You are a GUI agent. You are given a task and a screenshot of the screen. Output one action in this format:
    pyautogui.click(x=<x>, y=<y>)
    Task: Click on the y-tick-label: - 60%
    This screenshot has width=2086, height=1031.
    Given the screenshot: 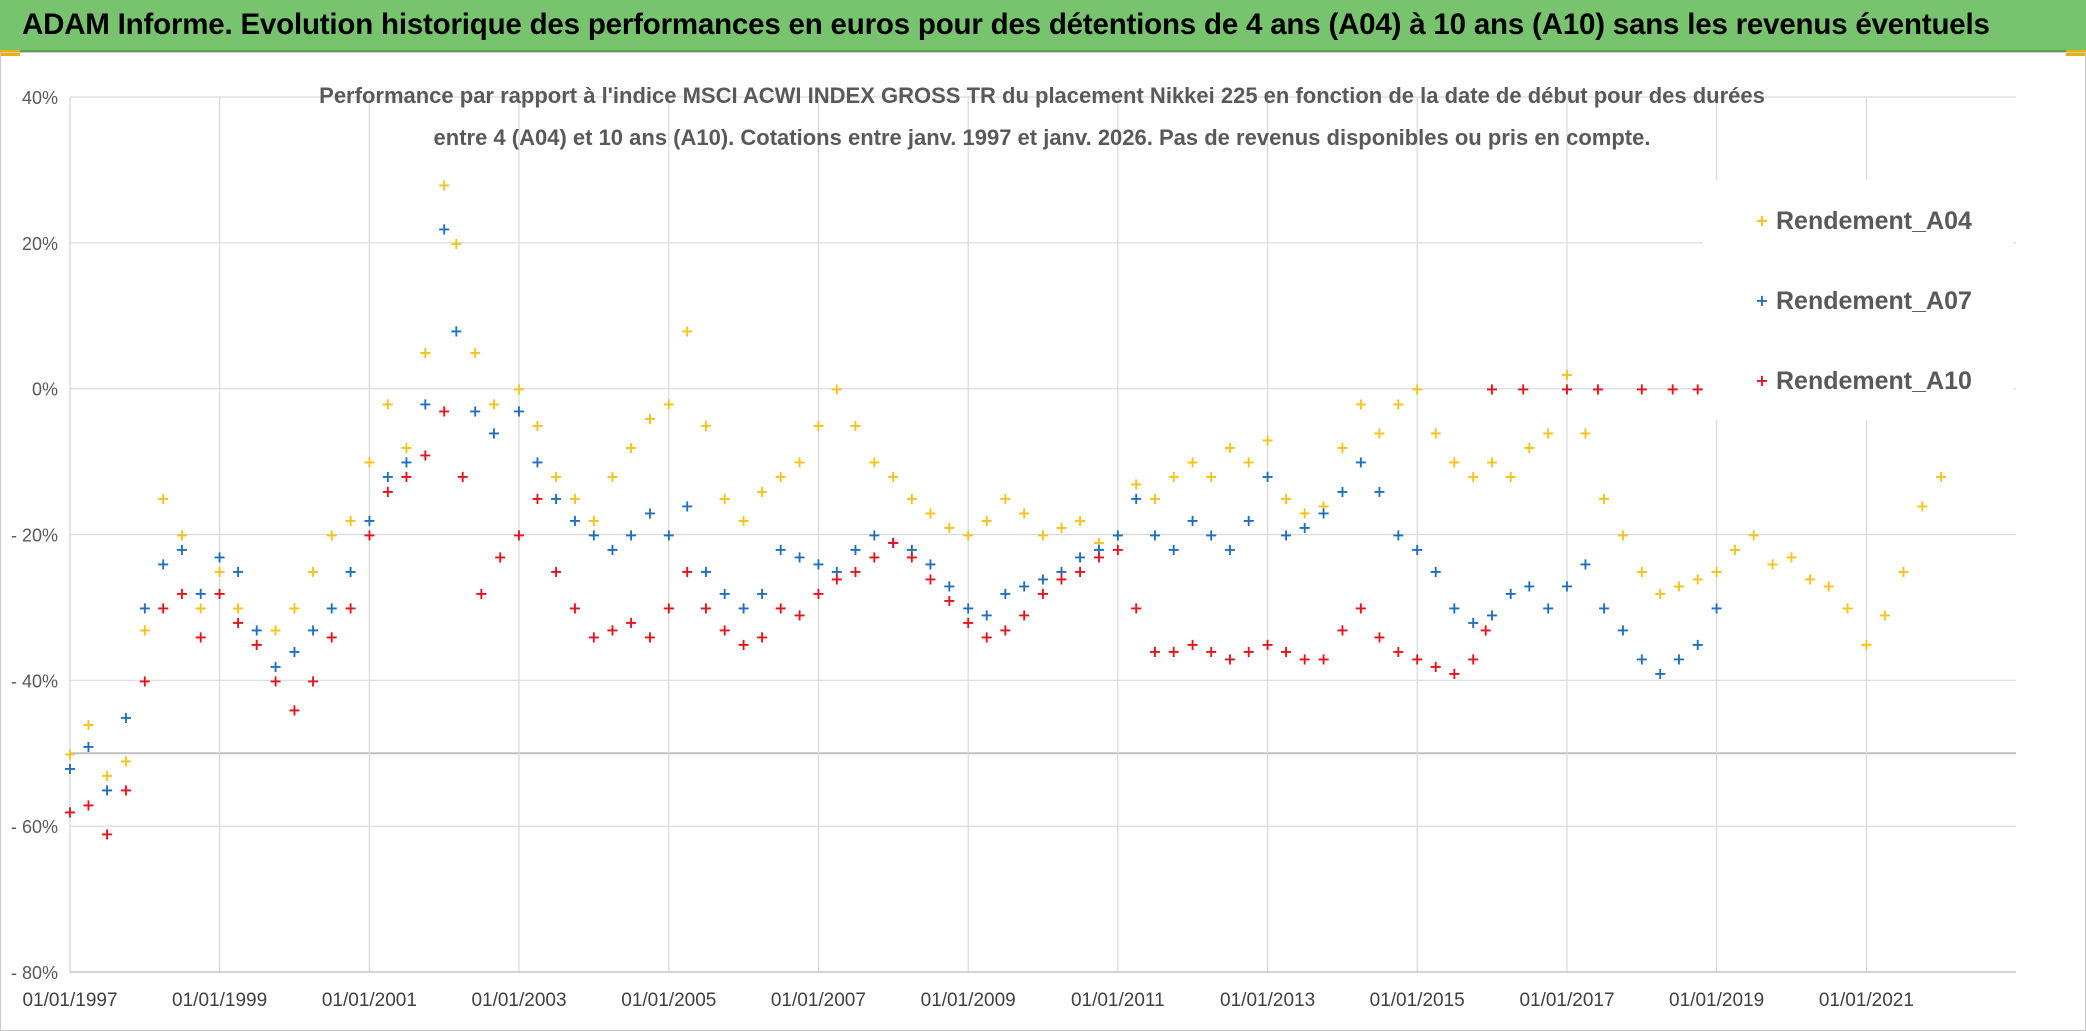 What is the action you would take?
    pyautogui.click(x=34, y=827)
    